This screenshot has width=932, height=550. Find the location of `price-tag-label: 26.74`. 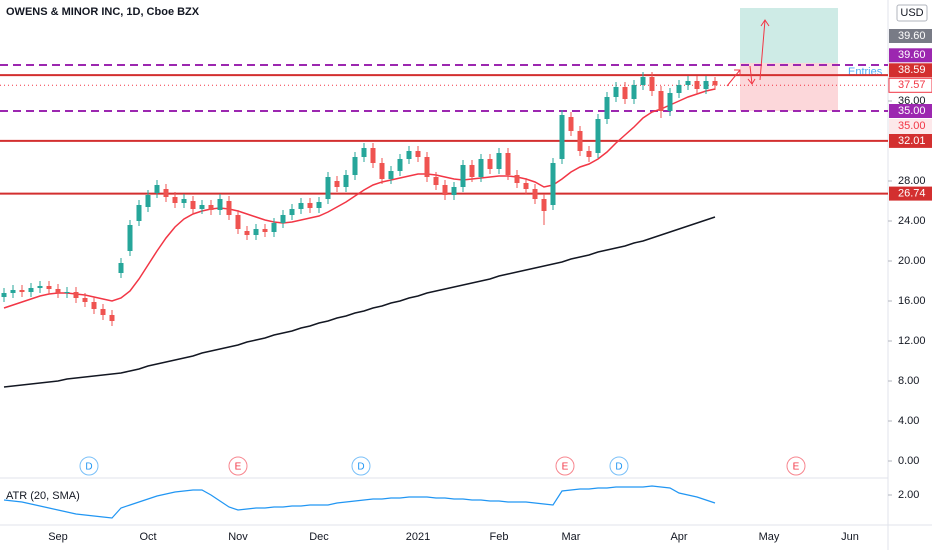

price-tag-label: 26.74 is located at coordinates (912, 194).